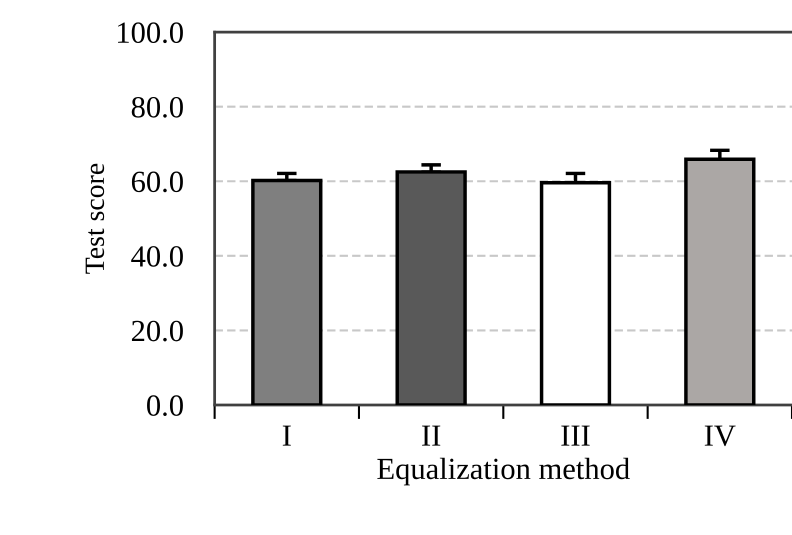 This screenshot has width=792, height=535. What do you see at coordinates (157, 182) in the screenshot?
I see `y-tick-label: 60.0` at bounding box center [157, 182].